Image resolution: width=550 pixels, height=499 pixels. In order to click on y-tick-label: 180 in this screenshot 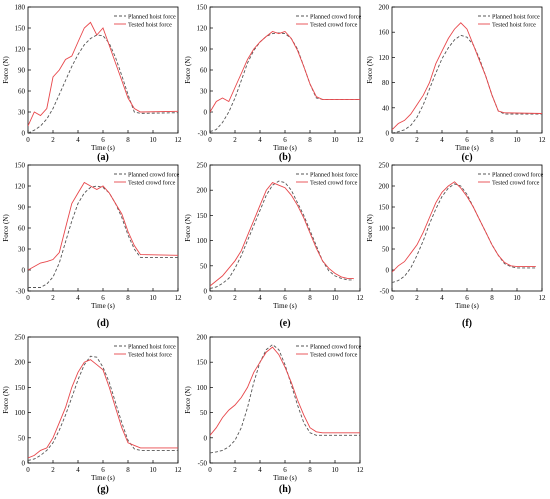, I will do `click(20, 8)`.